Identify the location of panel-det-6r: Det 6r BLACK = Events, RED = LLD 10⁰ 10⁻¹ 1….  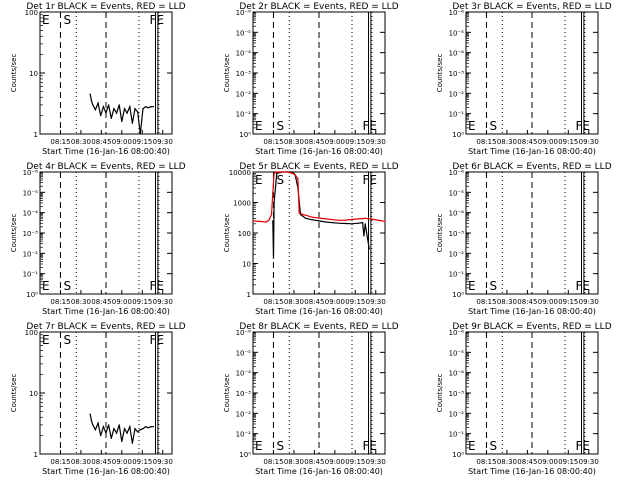
(524, 239).